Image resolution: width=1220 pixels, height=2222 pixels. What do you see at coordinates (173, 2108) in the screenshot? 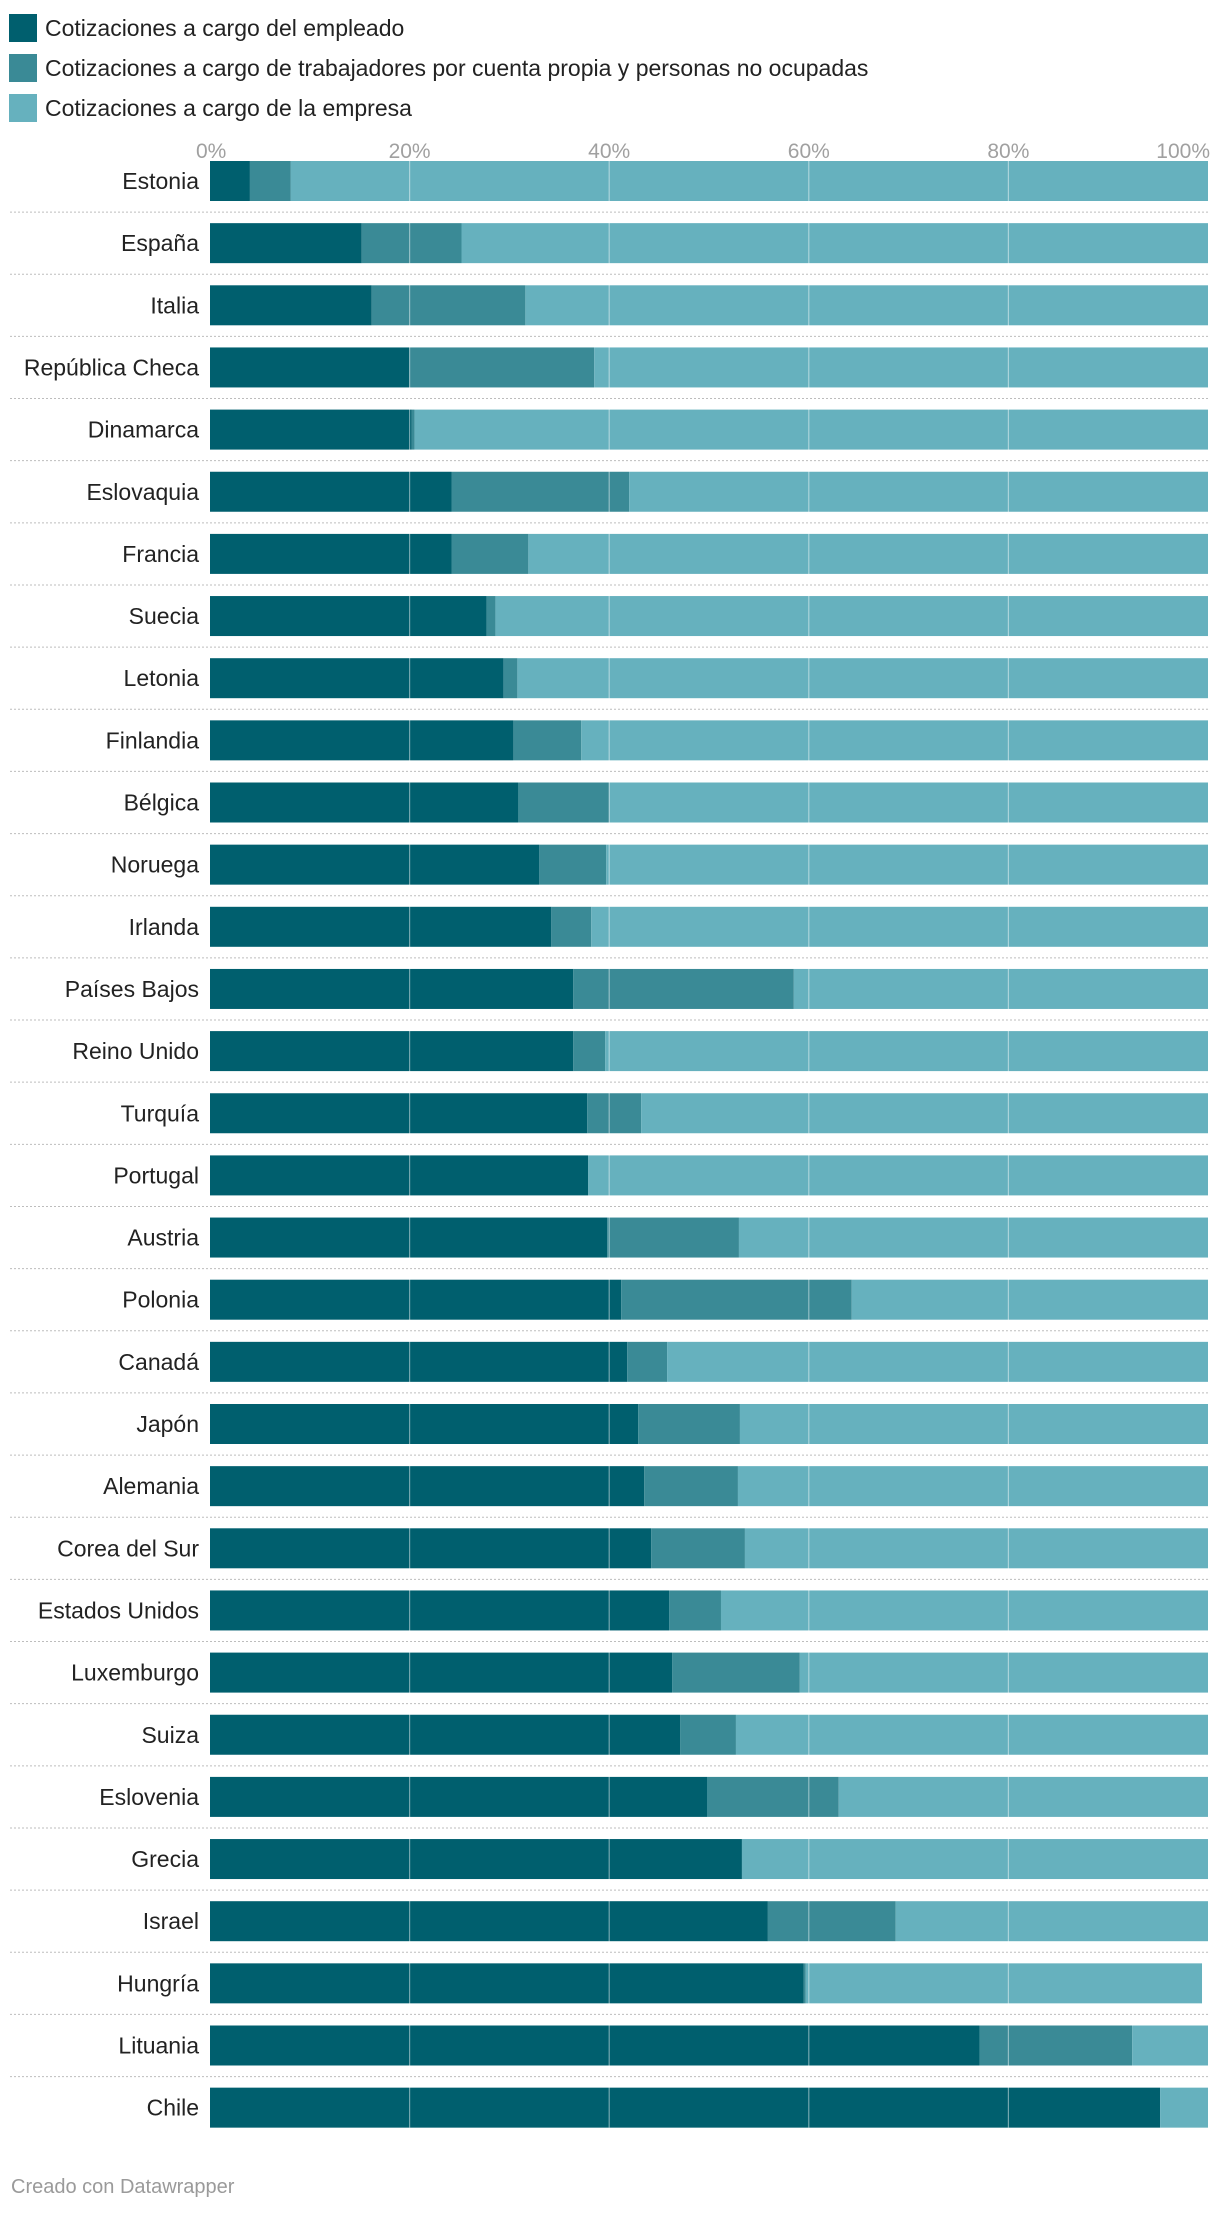
I see `category-label-chile: Chile` at bounding box center [173, 2108].